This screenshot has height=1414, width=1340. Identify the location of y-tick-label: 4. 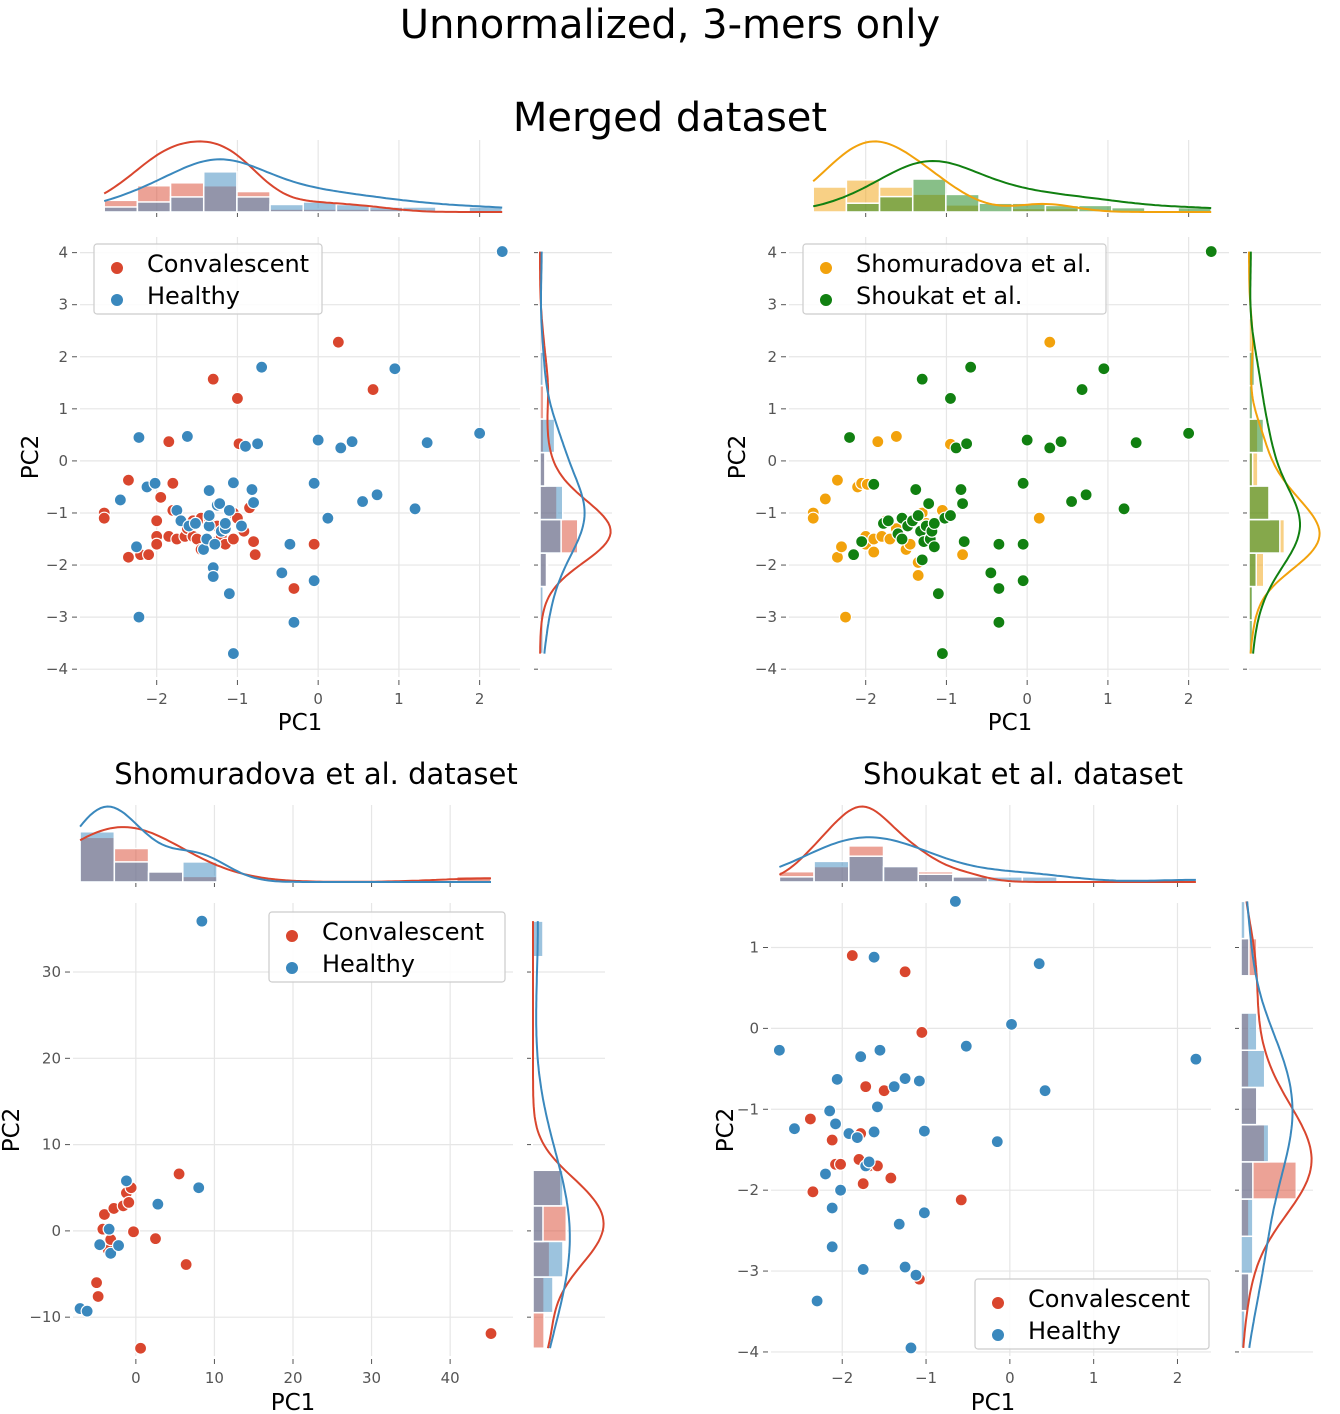
(63, 253).